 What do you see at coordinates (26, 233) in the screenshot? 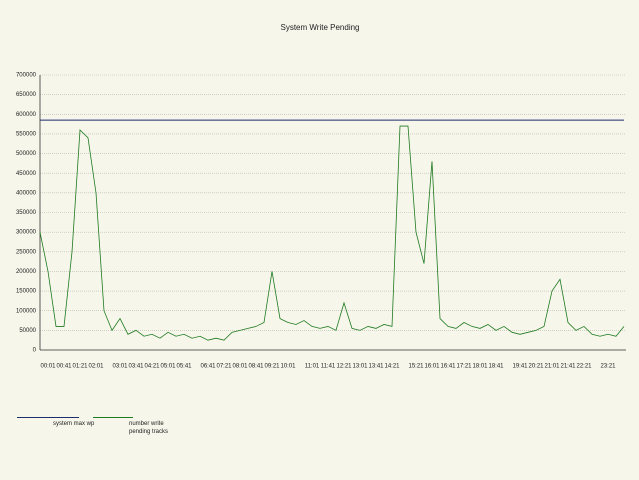
I see `y-tick-label: 300000` at bounding box center [26, 233].